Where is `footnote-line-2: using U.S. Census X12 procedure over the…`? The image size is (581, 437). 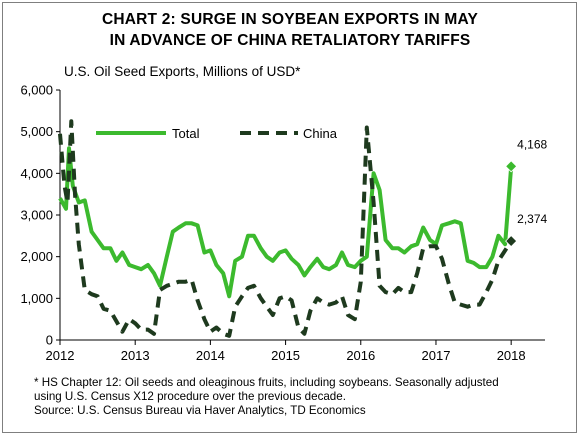 footnote-line-2: using U.S. Census X12 procedure over the… is located at coordinates (190, 396).